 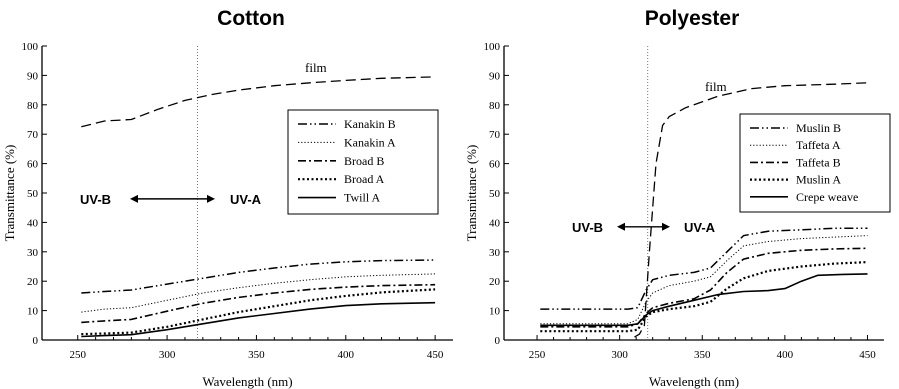 I want to click on legend: Kanakin B Kanakin A Broad B Broad A Twill A, so click(x=363, y=162).